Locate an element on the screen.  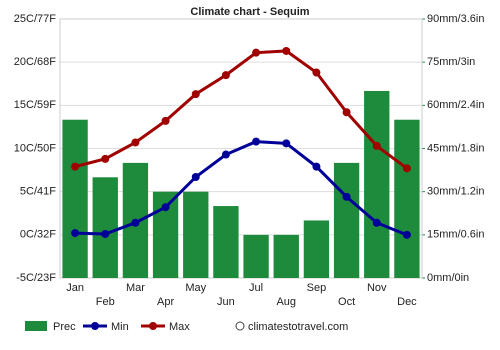
y-tick-label: 15C/59F is located at coordinates (35, 105).